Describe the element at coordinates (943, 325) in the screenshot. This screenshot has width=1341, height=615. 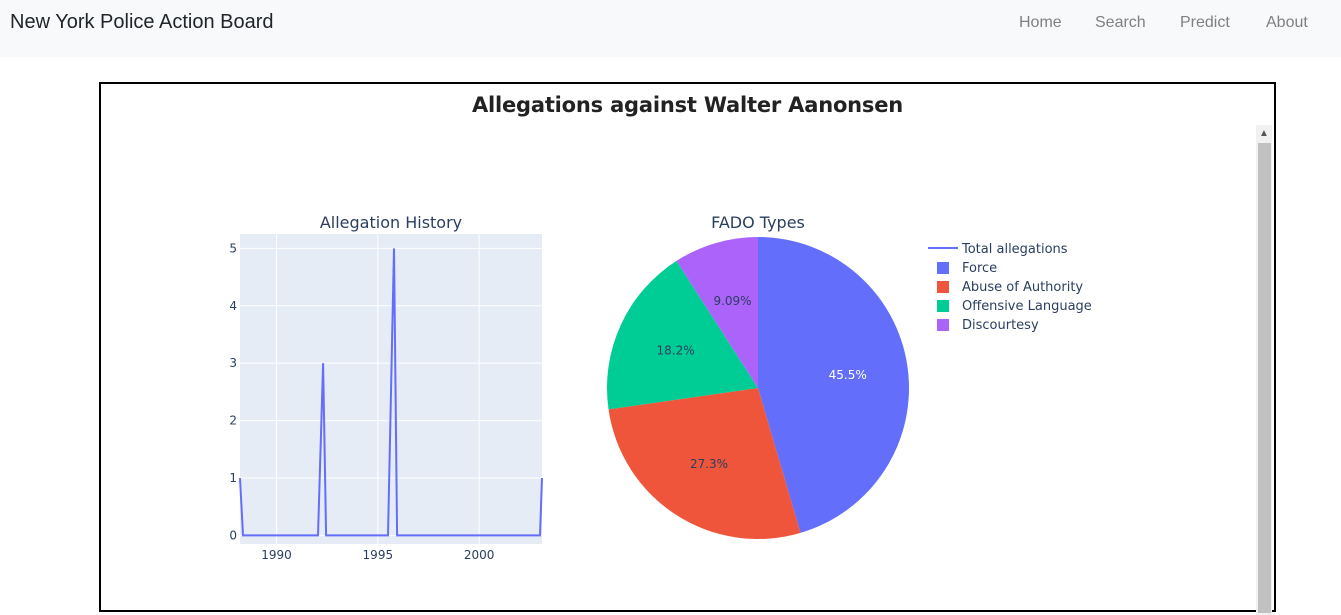
I see `legend-swatch-discourtesy` at that location.